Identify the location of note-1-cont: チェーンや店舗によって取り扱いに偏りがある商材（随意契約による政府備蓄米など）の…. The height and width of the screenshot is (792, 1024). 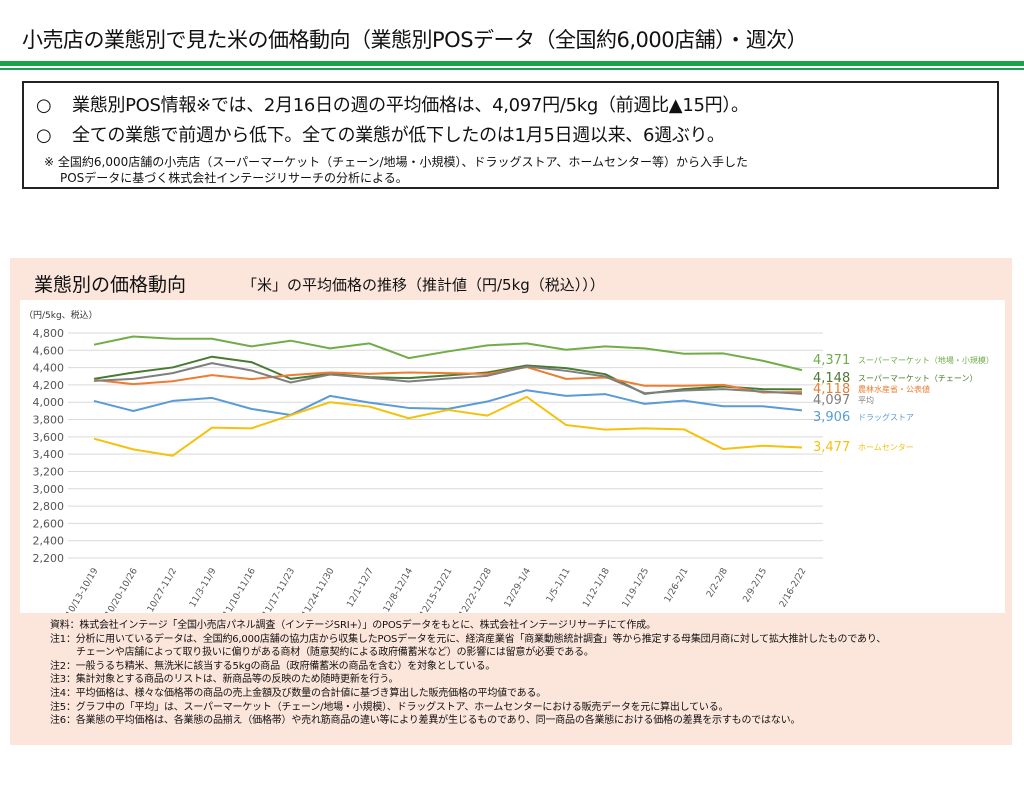
(335, 653).